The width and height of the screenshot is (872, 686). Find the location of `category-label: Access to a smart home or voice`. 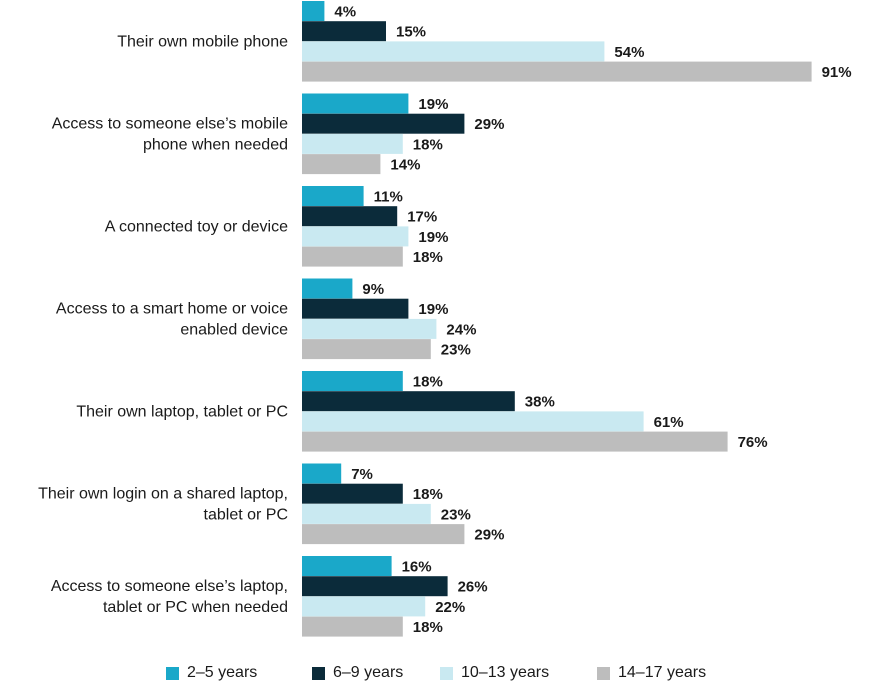

category-label: Access to a smart home or voice is located at coordinates (172, 308).